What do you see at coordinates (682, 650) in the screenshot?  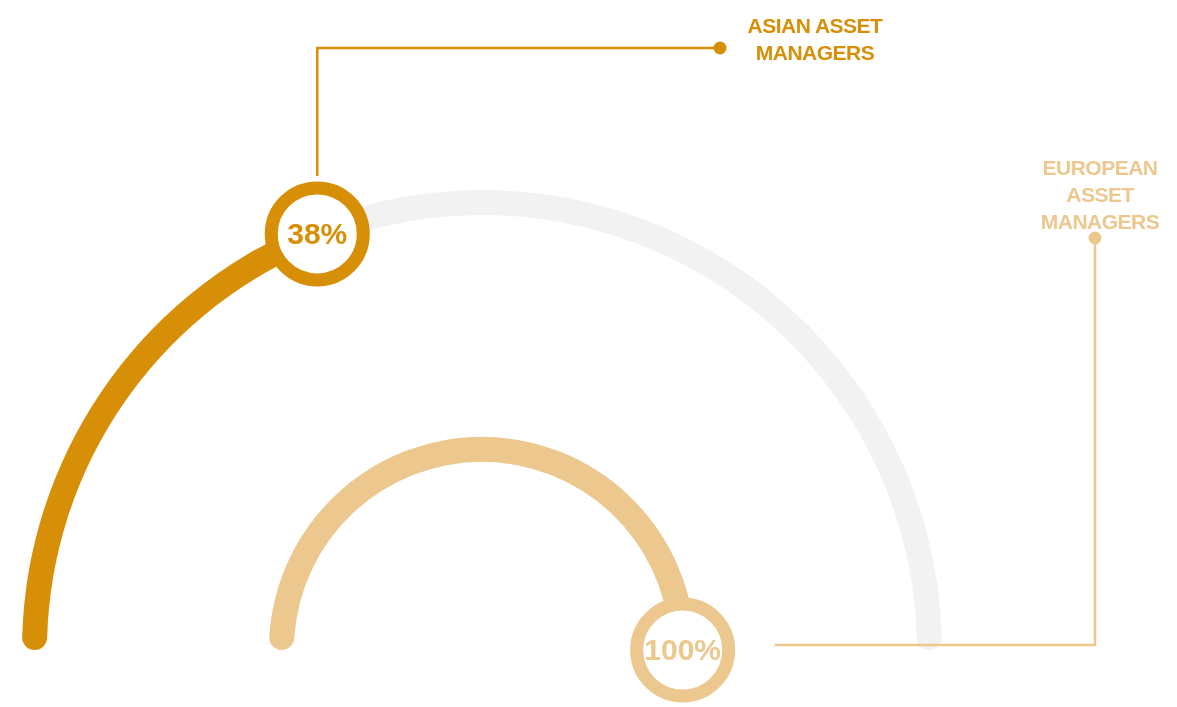 I see `data-label: 100%` at bounding box center [682, 650].